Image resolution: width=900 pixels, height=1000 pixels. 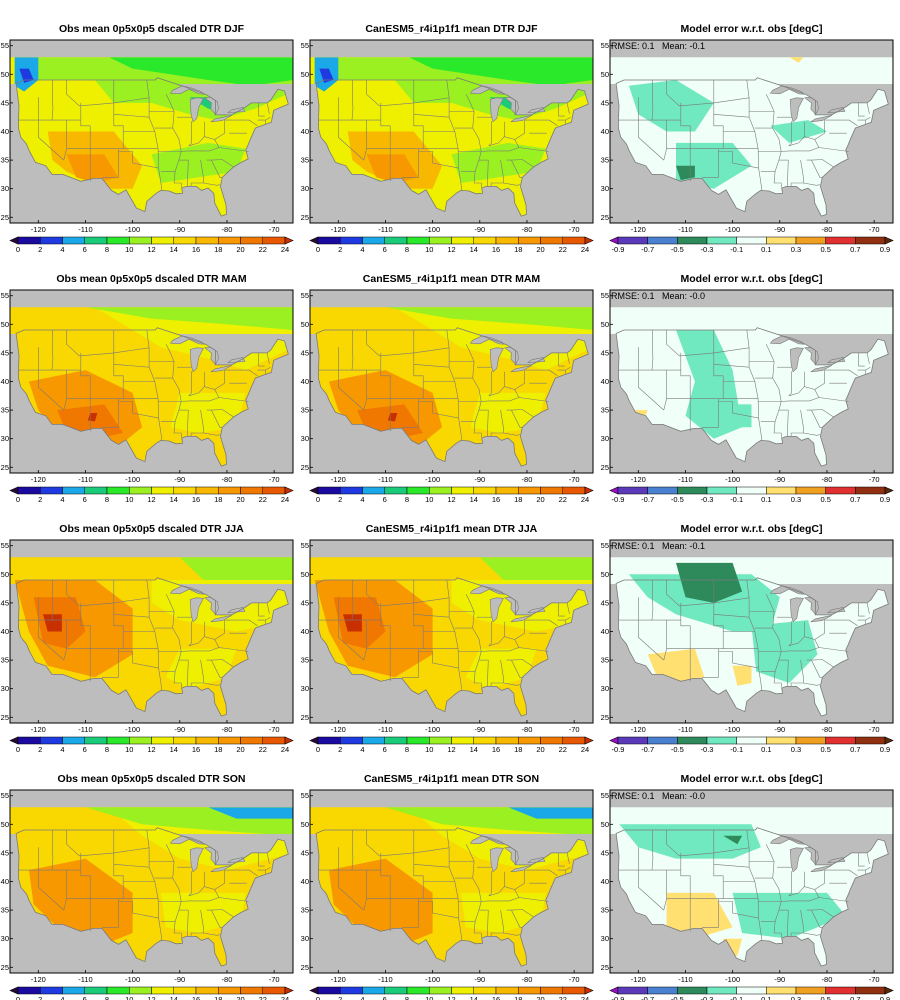 What do you see at coordinates (474, 249) in the screenshot?
I see `colorbar-label: 14` at bounding box center [474, 249].